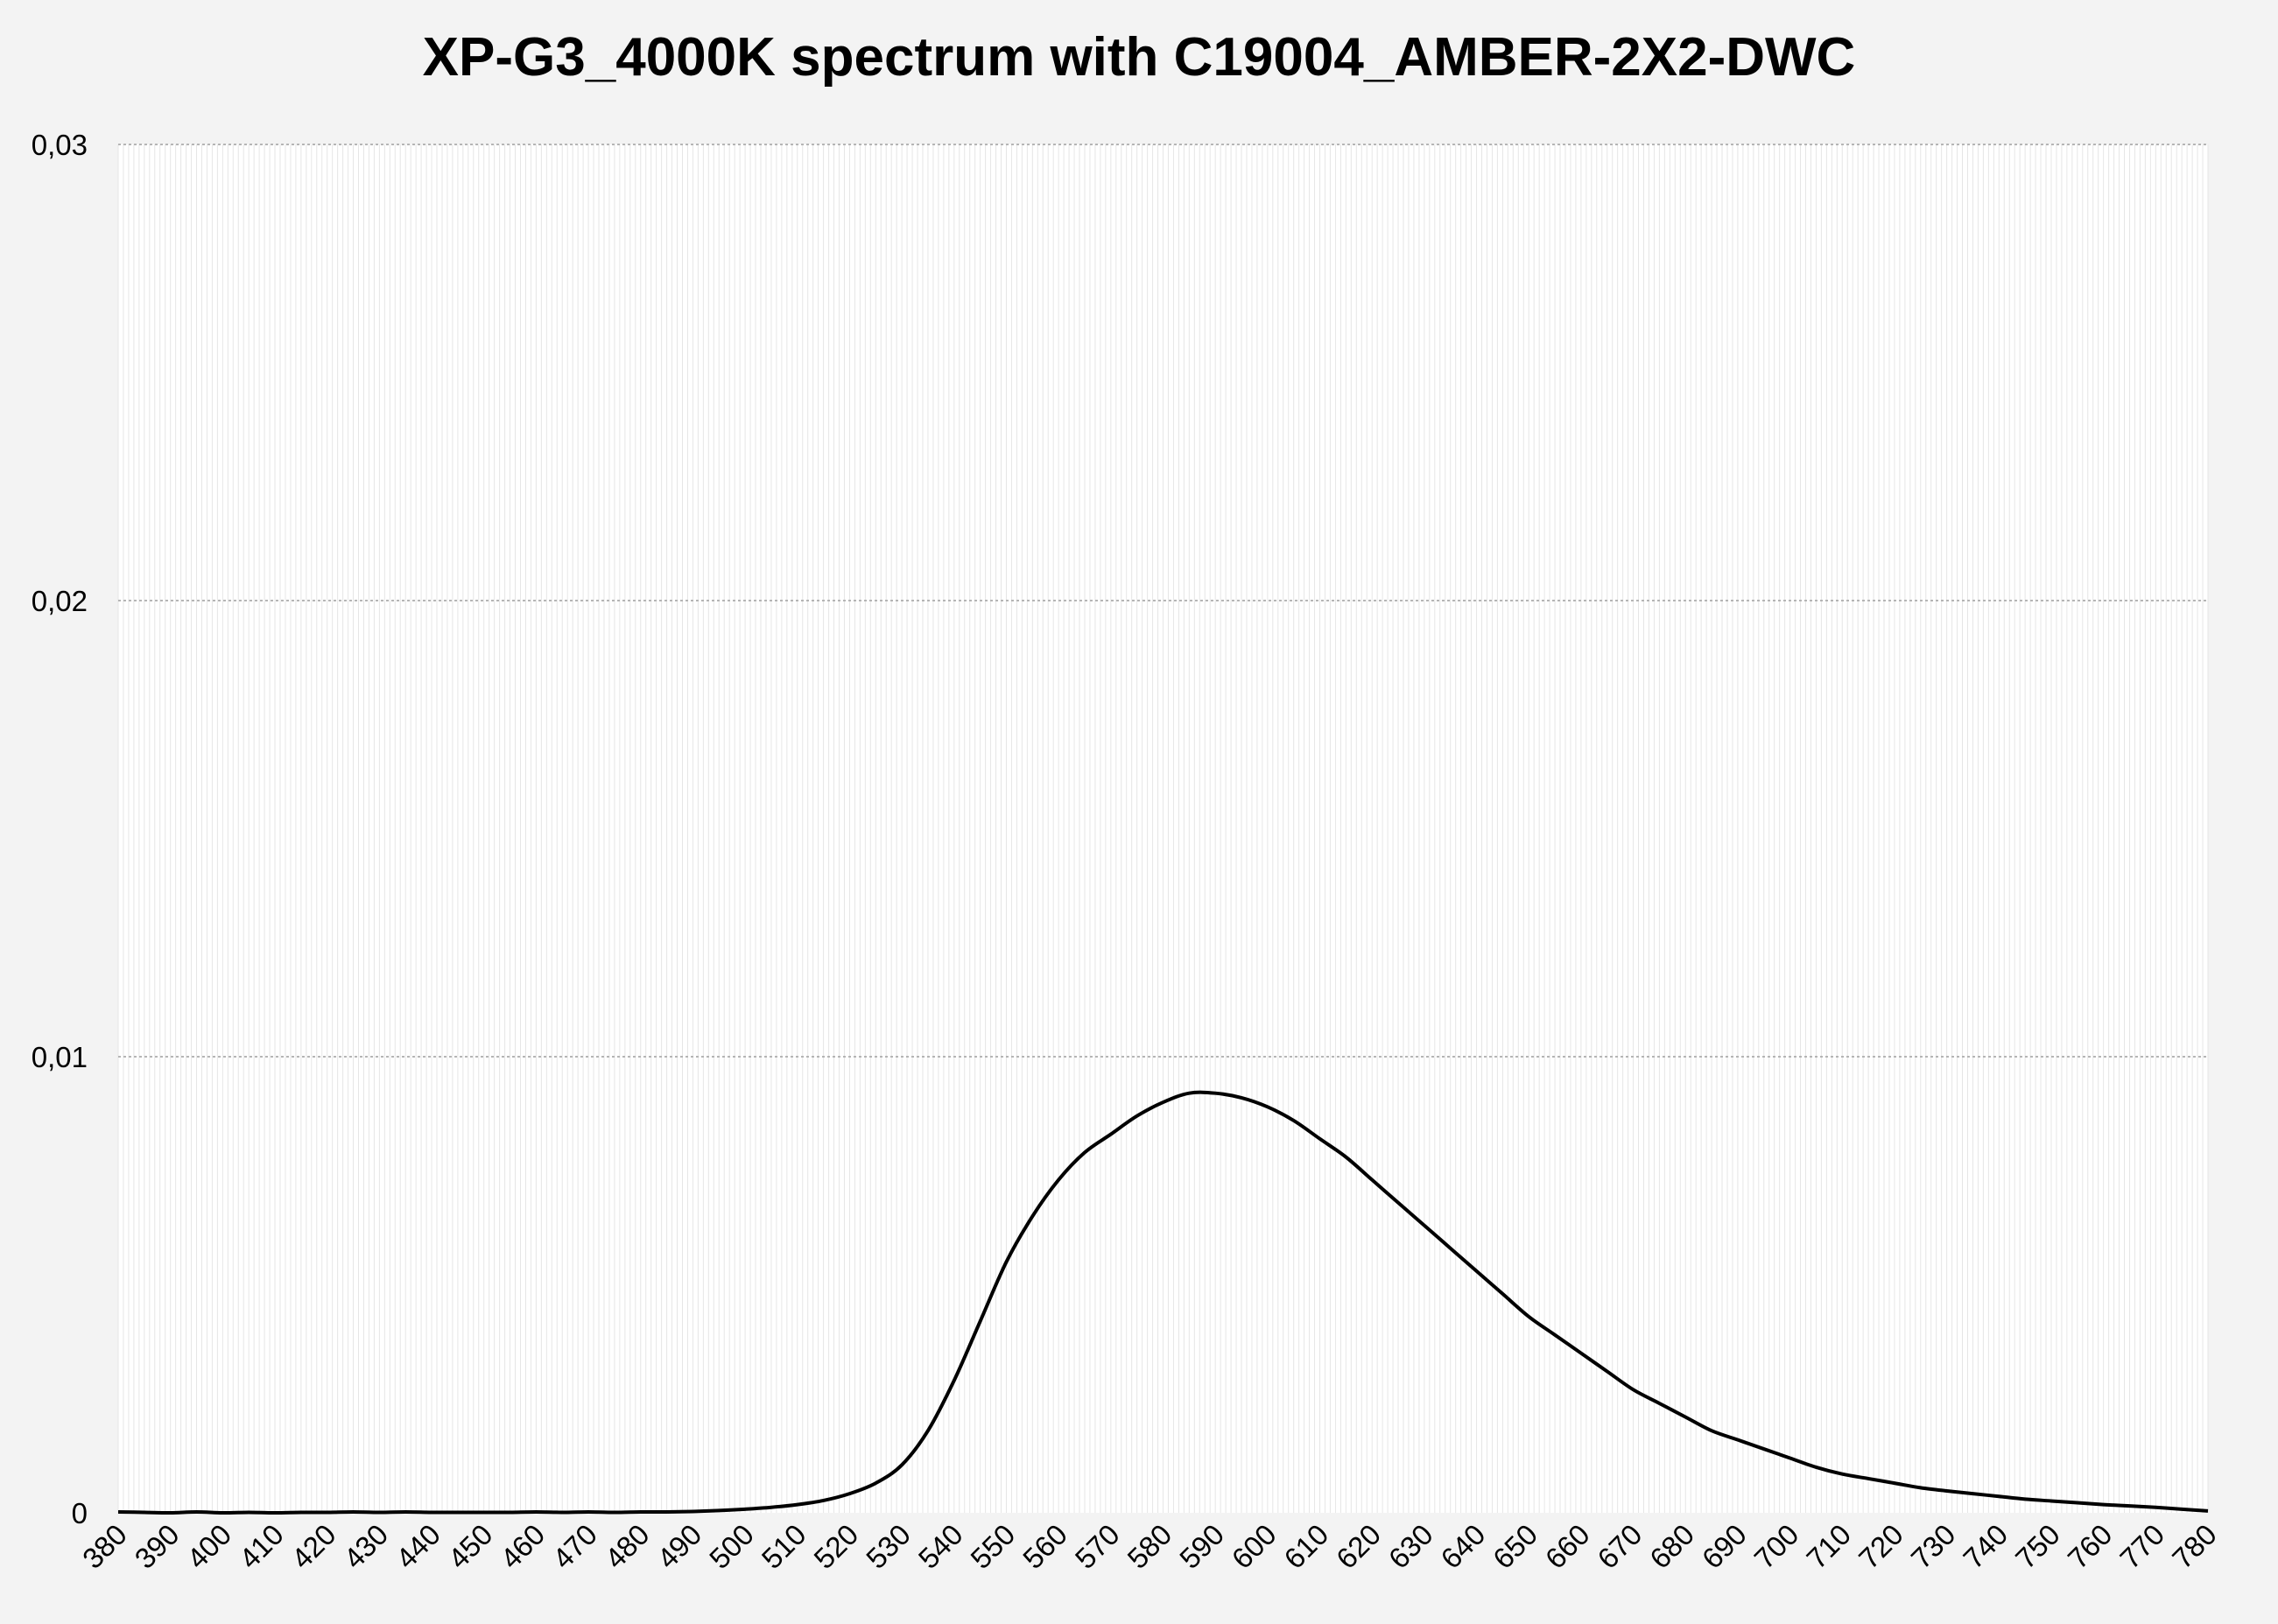 This screenshot has width=2278, height=1624. I want to click on x-tick-label: 600, so click(1254, 1546).